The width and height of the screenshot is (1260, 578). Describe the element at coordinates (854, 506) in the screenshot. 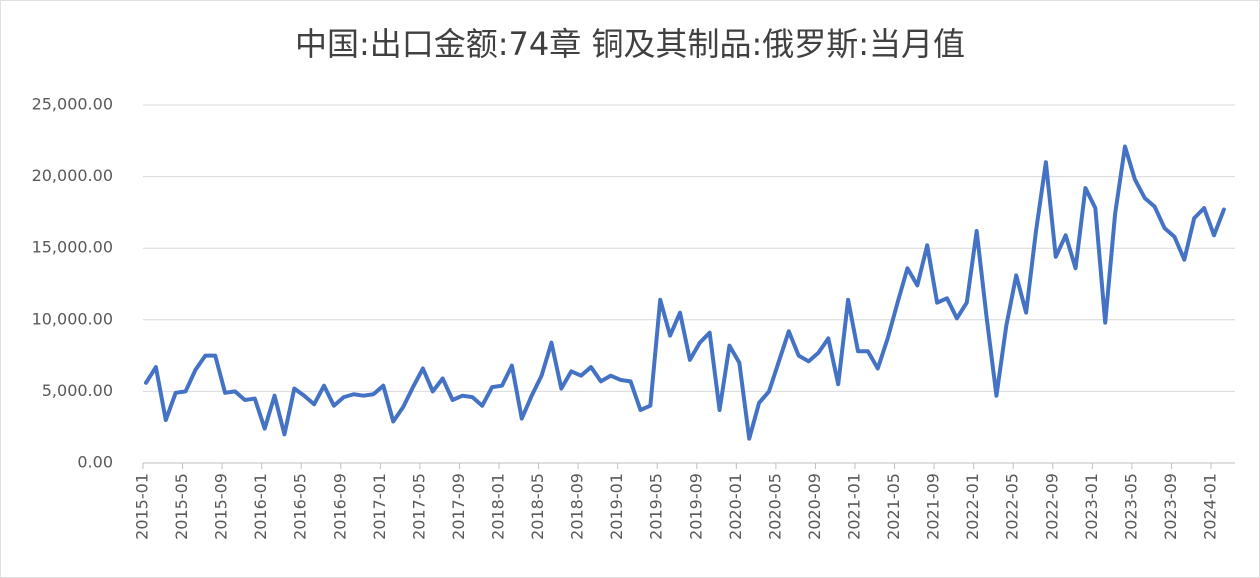

I see `x-tick-label: 2021-01` at that location.